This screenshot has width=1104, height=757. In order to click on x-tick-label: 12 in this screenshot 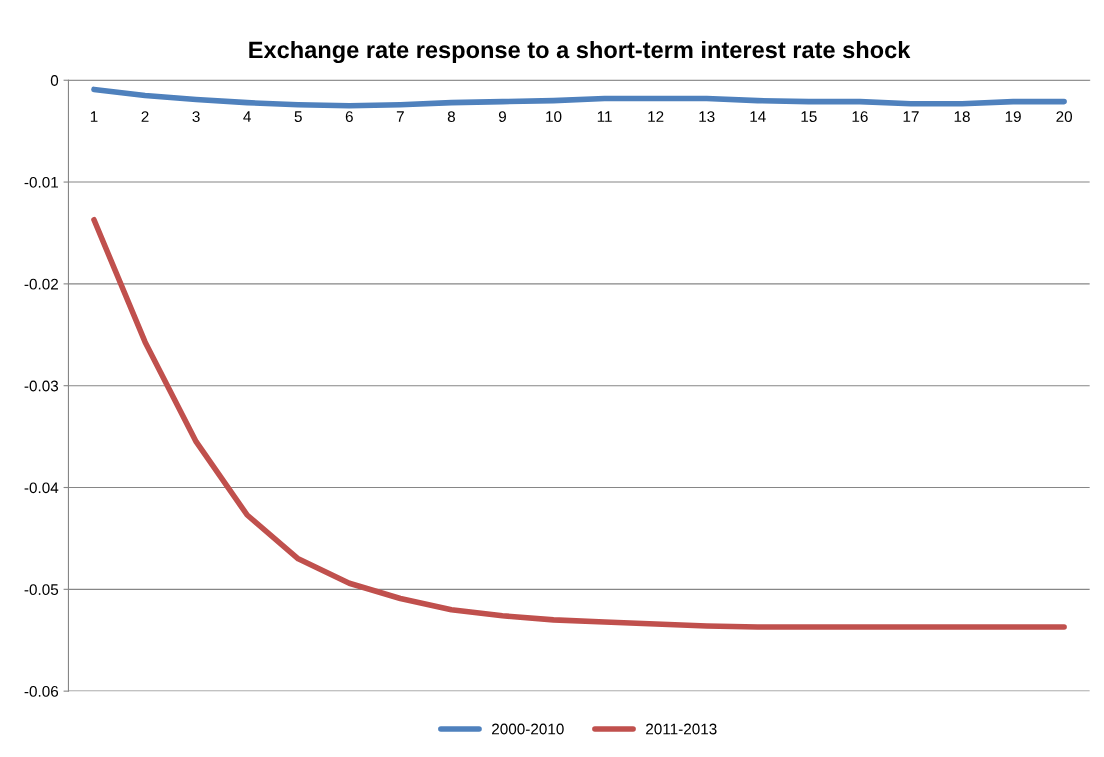, I will do `click(656, 116)`.